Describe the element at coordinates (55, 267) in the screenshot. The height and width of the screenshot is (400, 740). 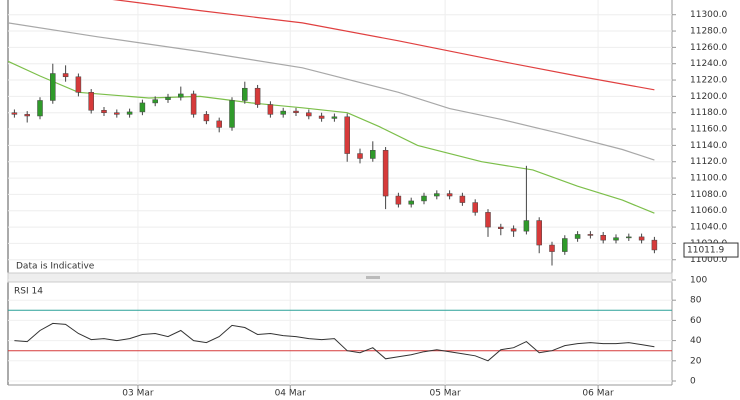
I see `annotation: Data is Indicative` at that location.